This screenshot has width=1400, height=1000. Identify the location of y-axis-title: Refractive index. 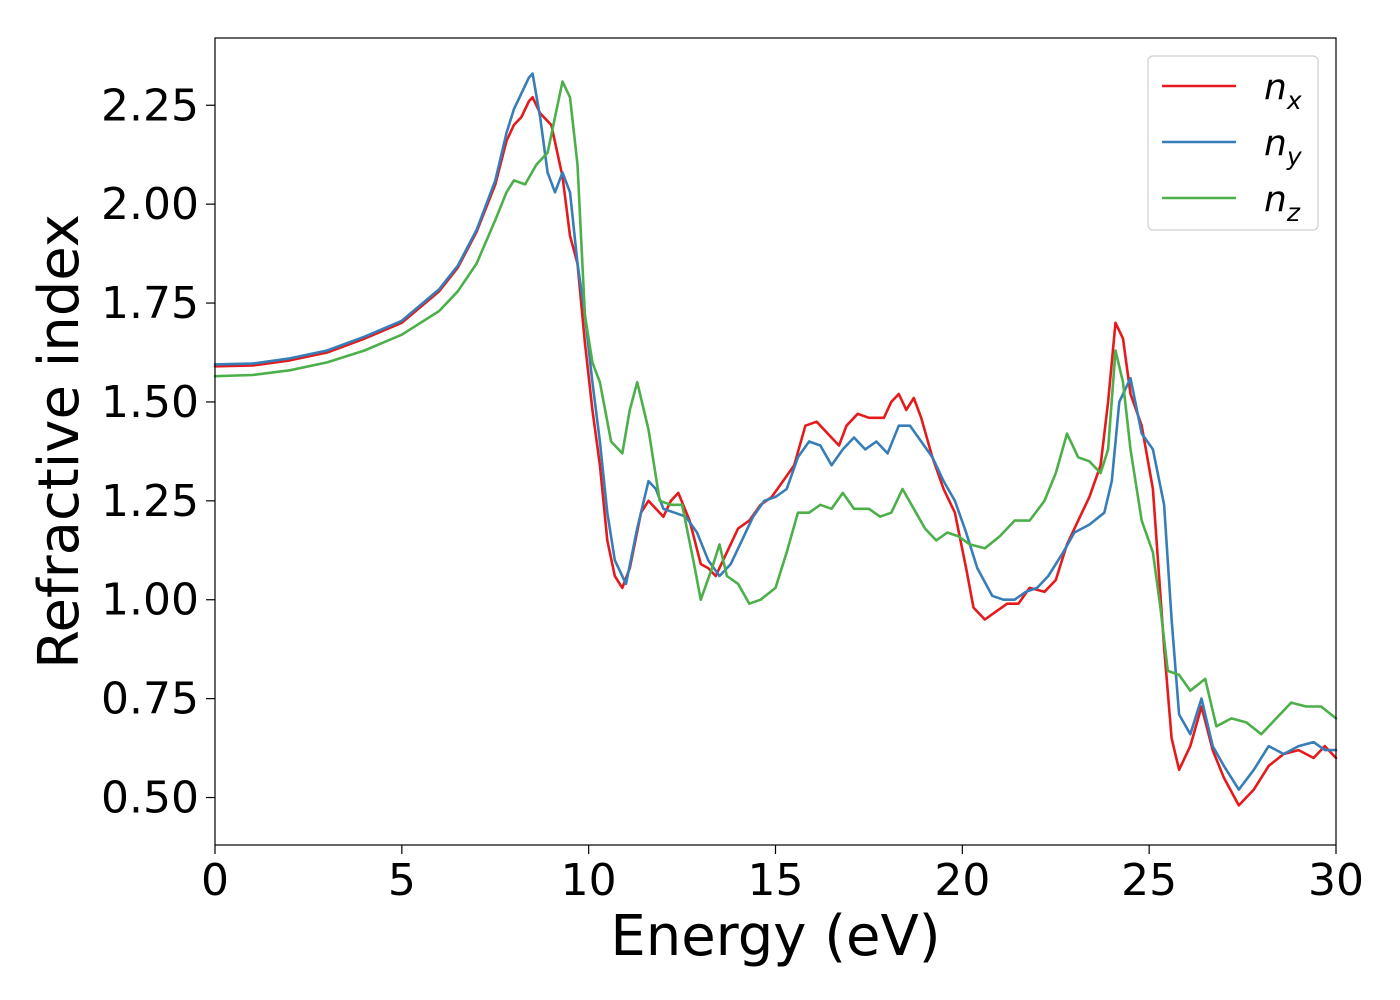
(59, 441).